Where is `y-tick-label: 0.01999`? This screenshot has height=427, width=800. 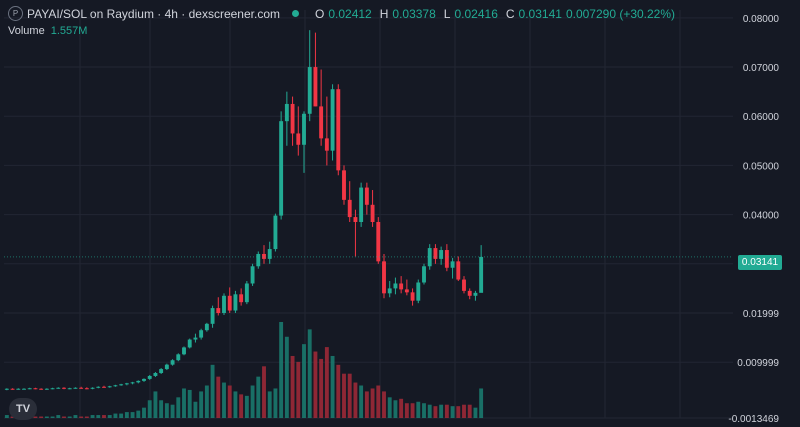 y-tick-label: 0.01999 is located at coordinates (761, 314).